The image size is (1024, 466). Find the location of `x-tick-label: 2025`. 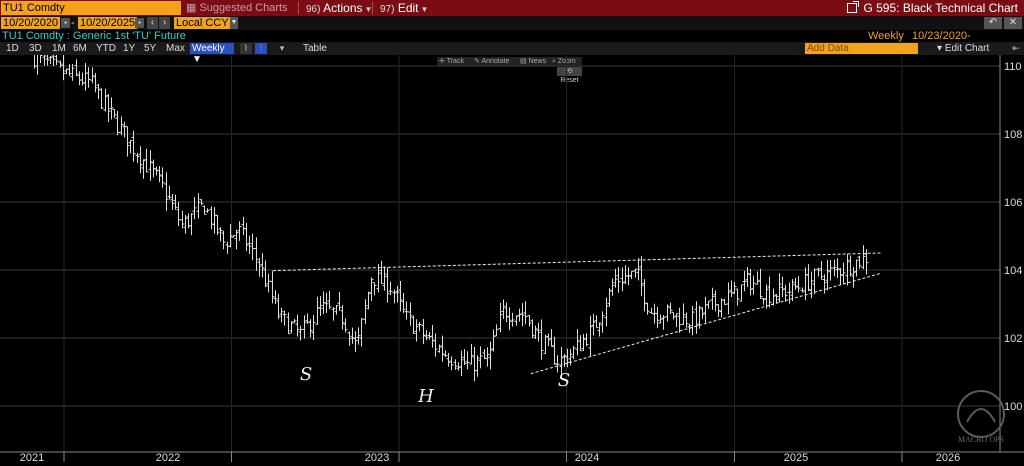

x-tick-label: 2025 is located at coordinates (796, 458).